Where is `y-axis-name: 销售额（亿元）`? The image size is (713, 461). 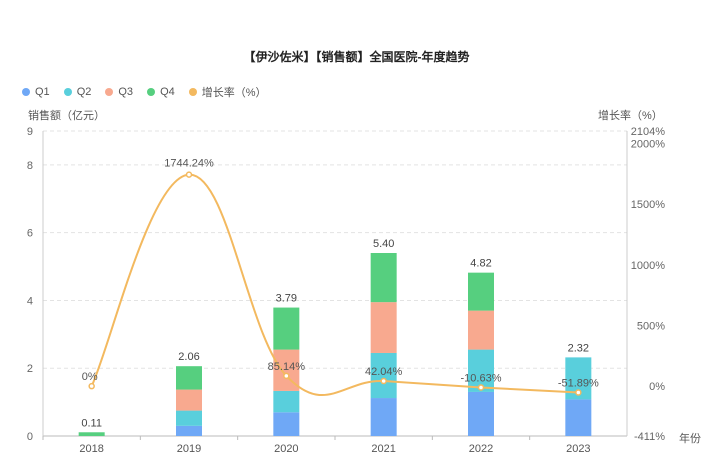 y-axis-name: 销售额（亿元） is located at coordinates (66, 116).